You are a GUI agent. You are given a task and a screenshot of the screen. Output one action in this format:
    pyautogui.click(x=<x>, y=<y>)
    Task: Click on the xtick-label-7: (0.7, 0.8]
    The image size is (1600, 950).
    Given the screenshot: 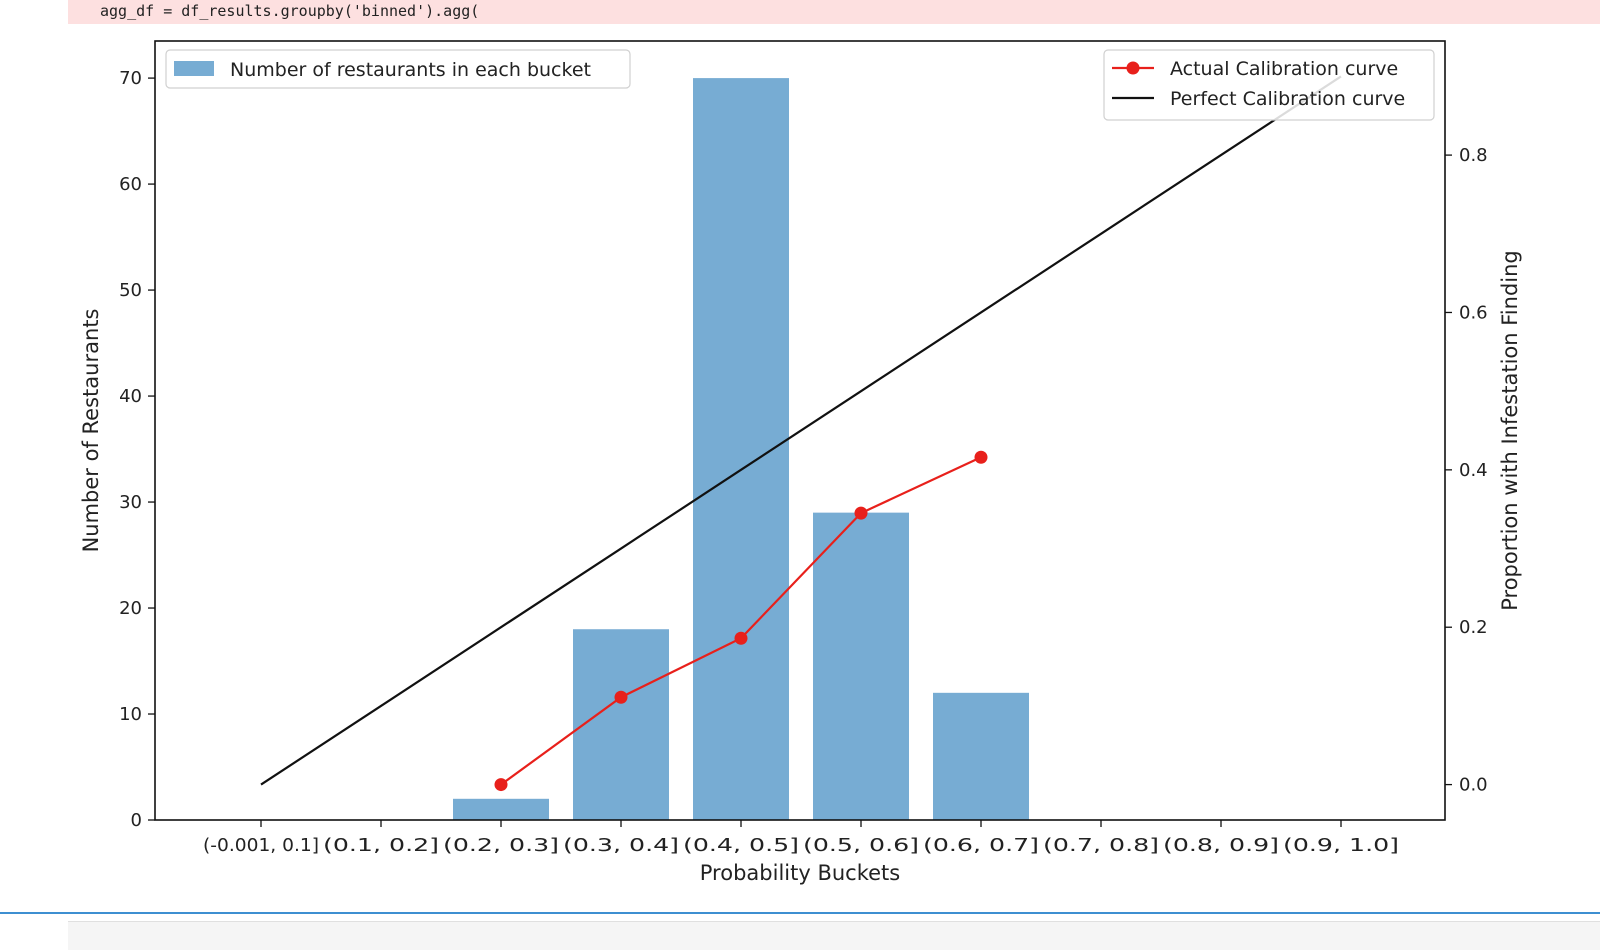 What is the action you would take?
    pyautogui.click(x=1101, y=845)
    